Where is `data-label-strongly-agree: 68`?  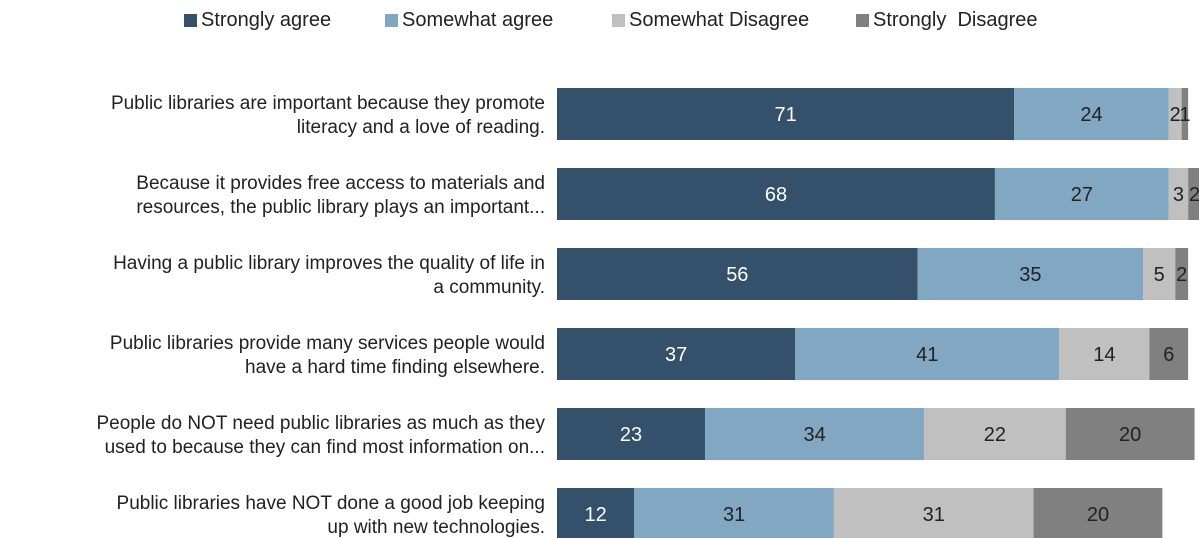 data-label-strongly-agree: 68 is located at coordinates (776, 195).